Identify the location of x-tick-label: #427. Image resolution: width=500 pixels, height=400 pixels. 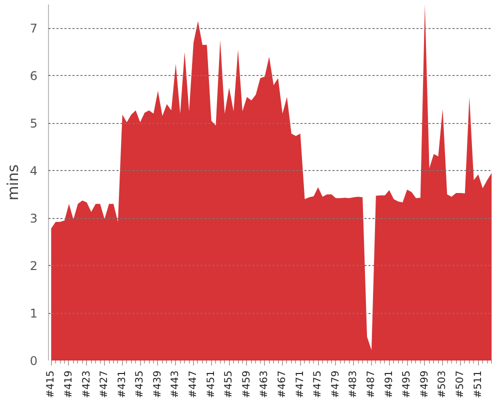
(104, 384).